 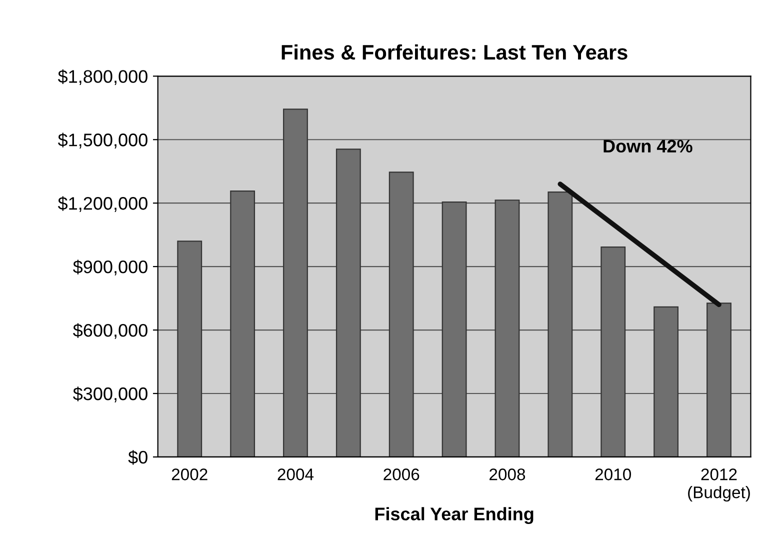 What do you see at coordinates (110, 268) in the screenshot?
I see `y-tick-label: $900,000` at bounding box center [110, 268].